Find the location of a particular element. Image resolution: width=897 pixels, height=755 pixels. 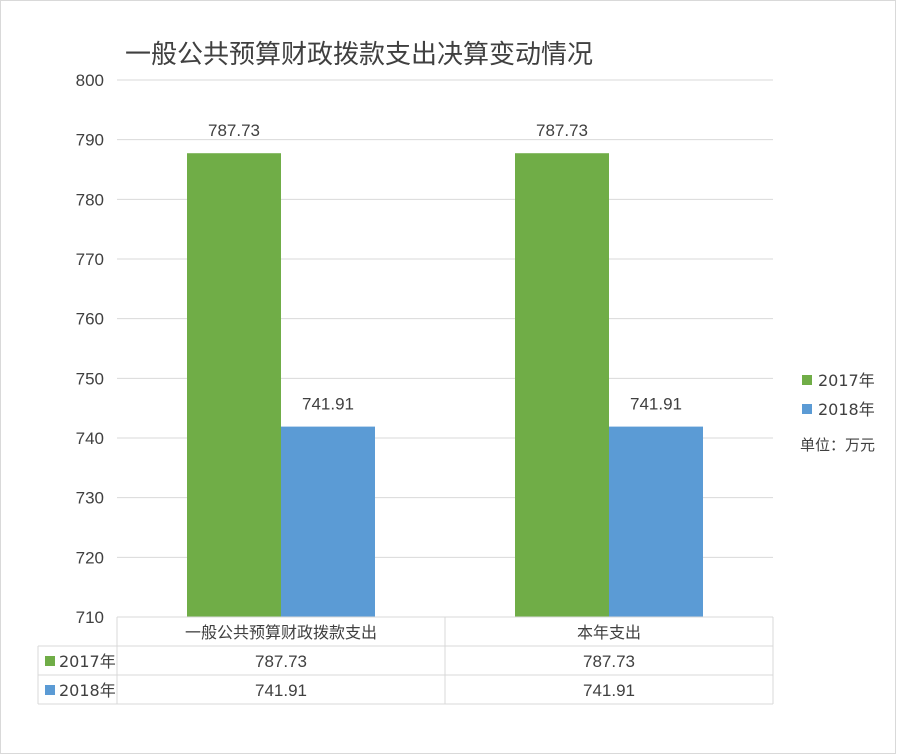

table-series-name: 2018年 is located at coordinates (87, 690).